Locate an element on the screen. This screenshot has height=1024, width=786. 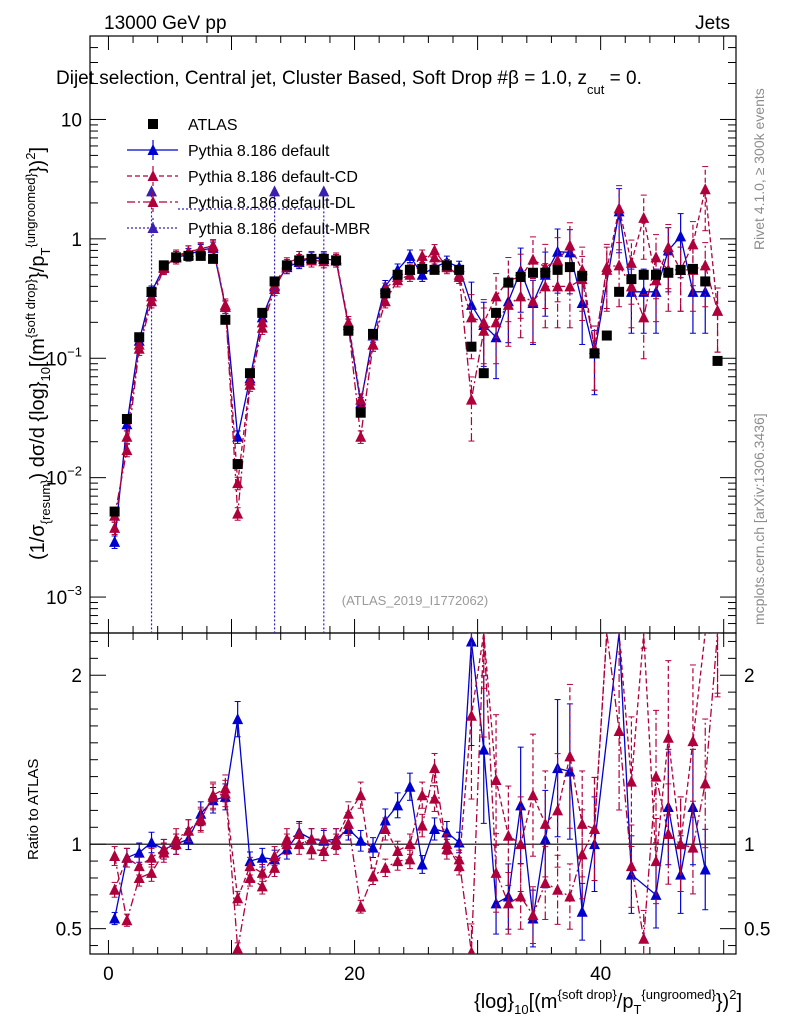
x-tick-label: 0 is located at coordinates (108, 974).